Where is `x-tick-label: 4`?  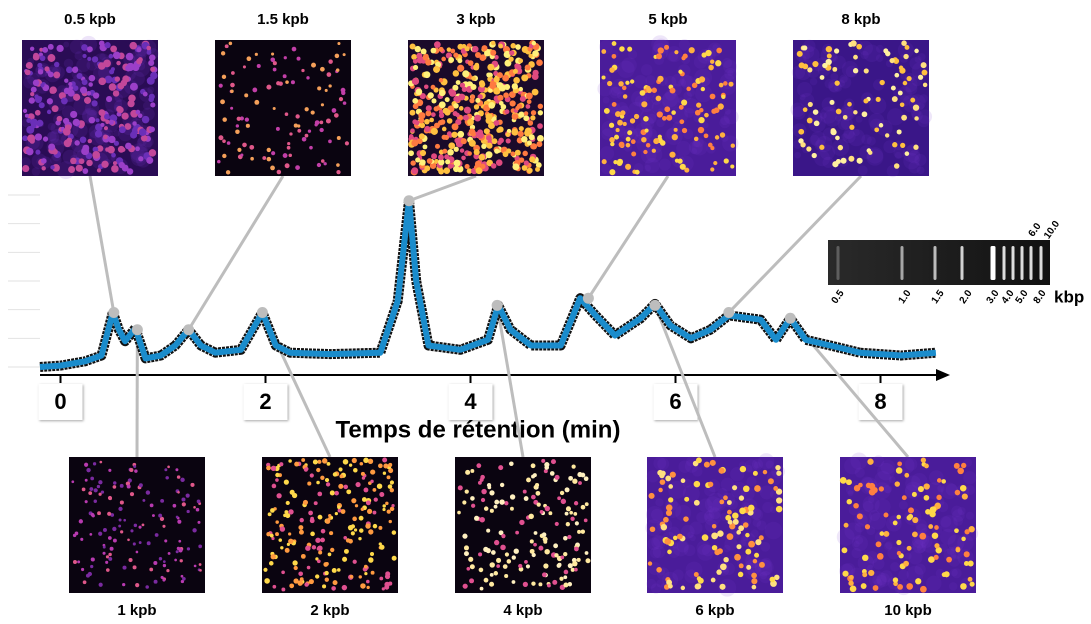 x-tick-label: 4 is located at coordinates (470, 401).